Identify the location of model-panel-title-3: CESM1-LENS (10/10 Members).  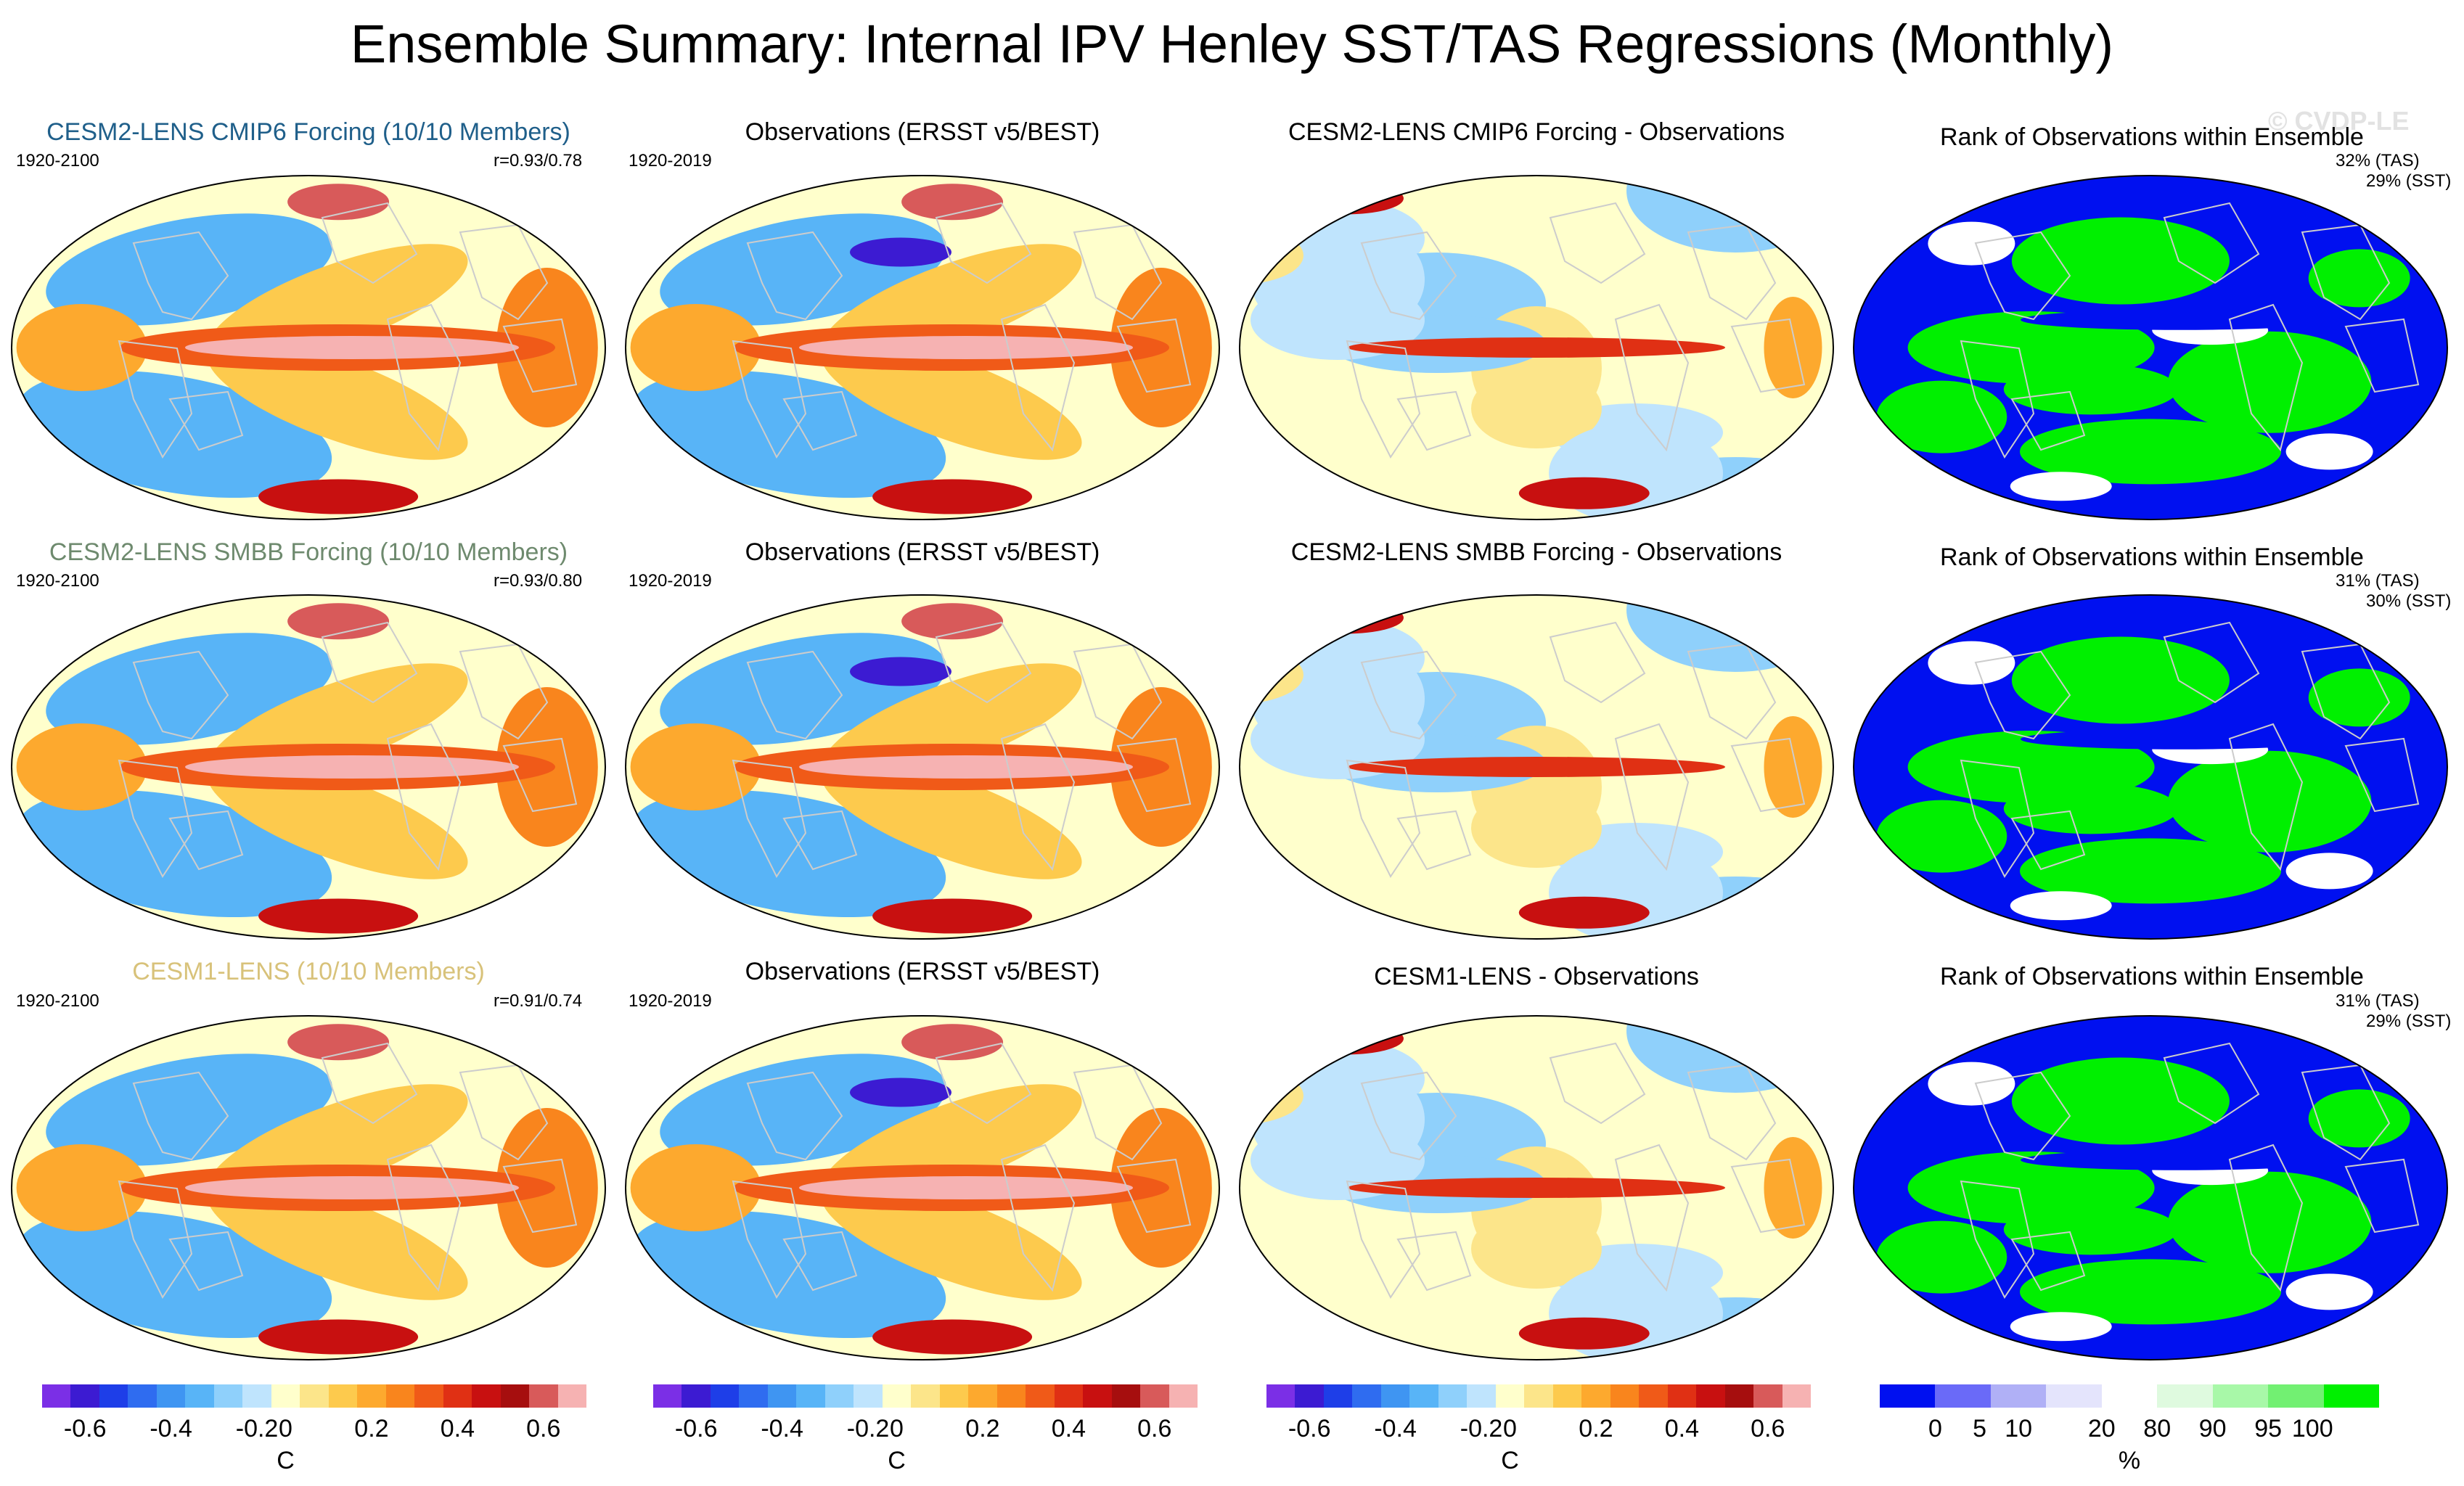
(308, 971).